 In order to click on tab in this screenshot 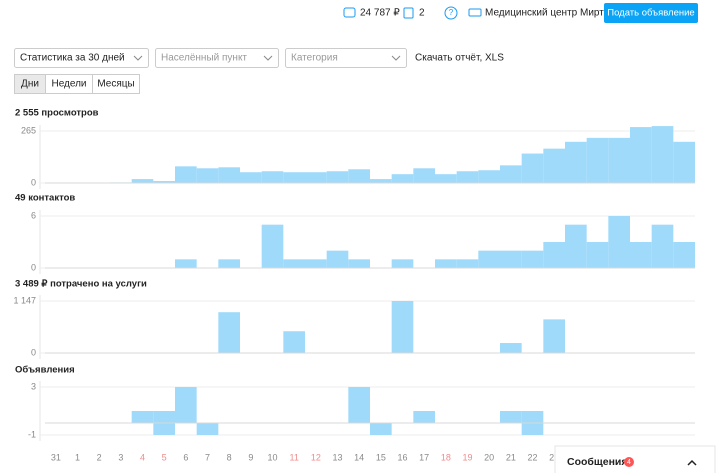, I will do `click(116, 84)`.